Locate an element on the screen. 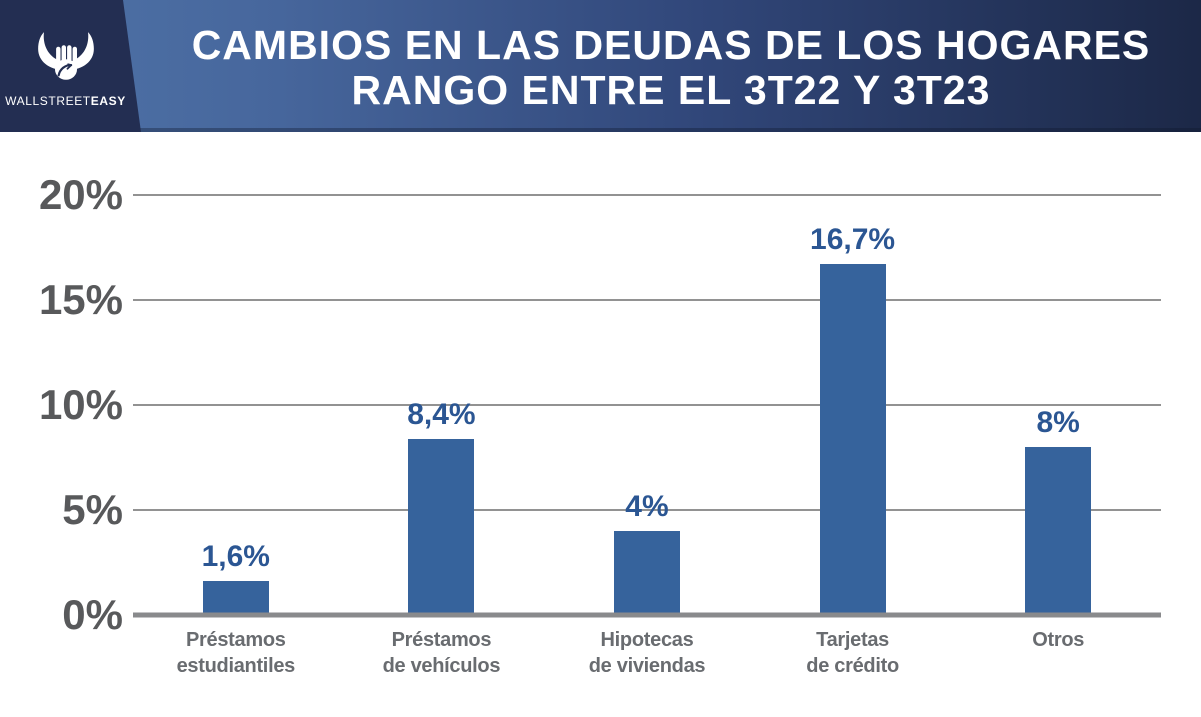 The image size is (1201, 717). x-axis-label-line: de viviendas is located at coordinates (647, 666).